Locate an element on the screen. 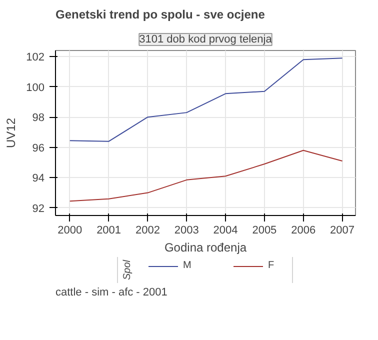 Image resolution: width=378 pixels, height=340 pixels. legend-title: Spol is located at coordinates (127, 270).